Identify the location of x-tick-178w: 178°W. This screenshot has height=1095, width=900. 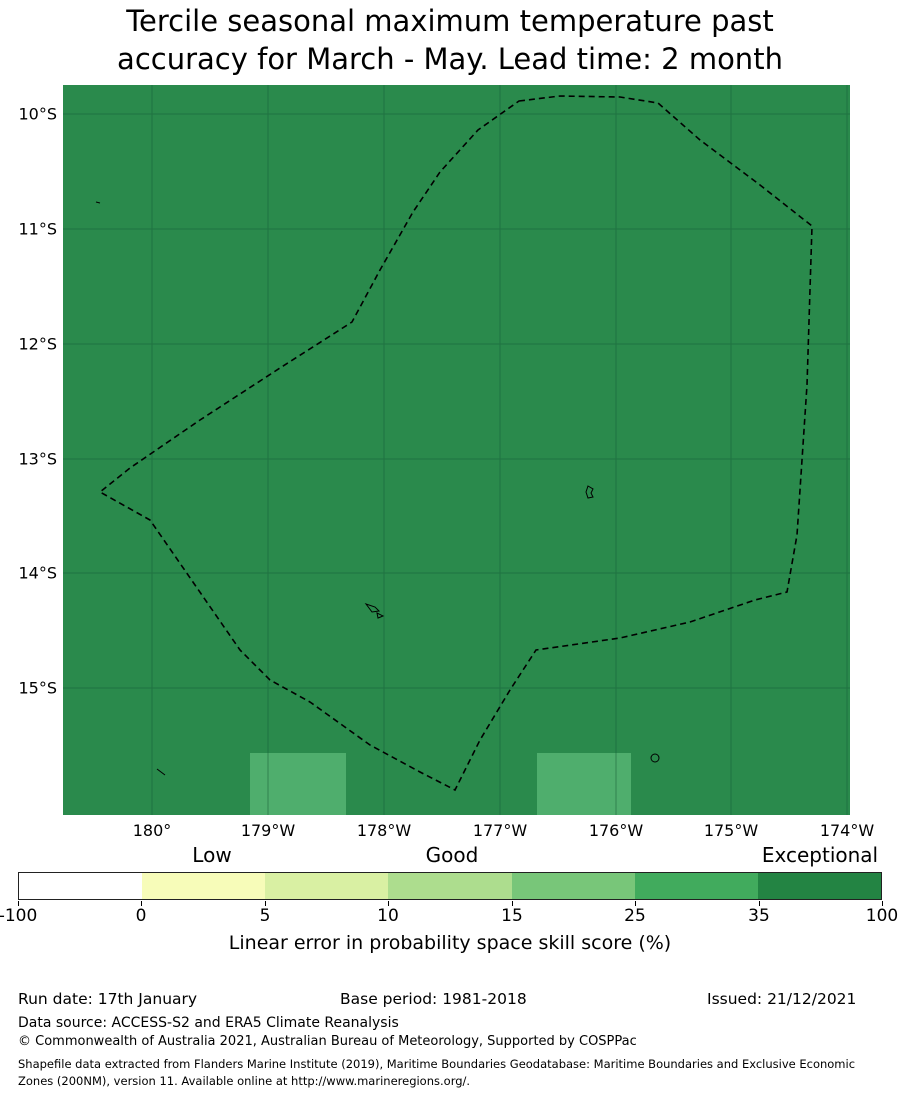
(384, 830).